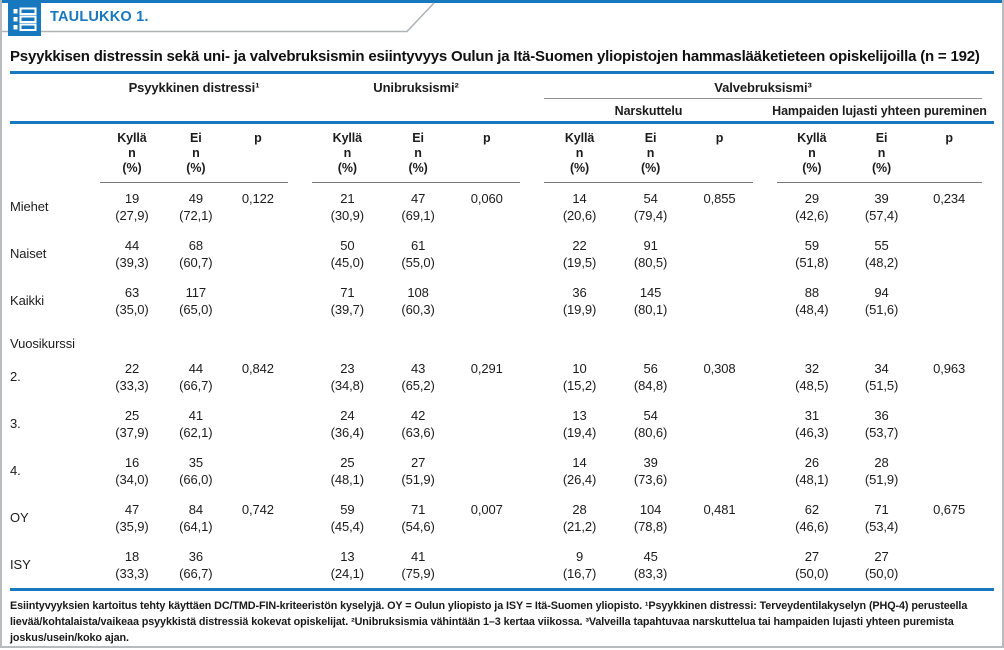 This screenshot has height=650, width=1004. Describe the element at coordinates (650, 471) in the screenshot. I see `cell-ei: 39 (73,6)` at that location.